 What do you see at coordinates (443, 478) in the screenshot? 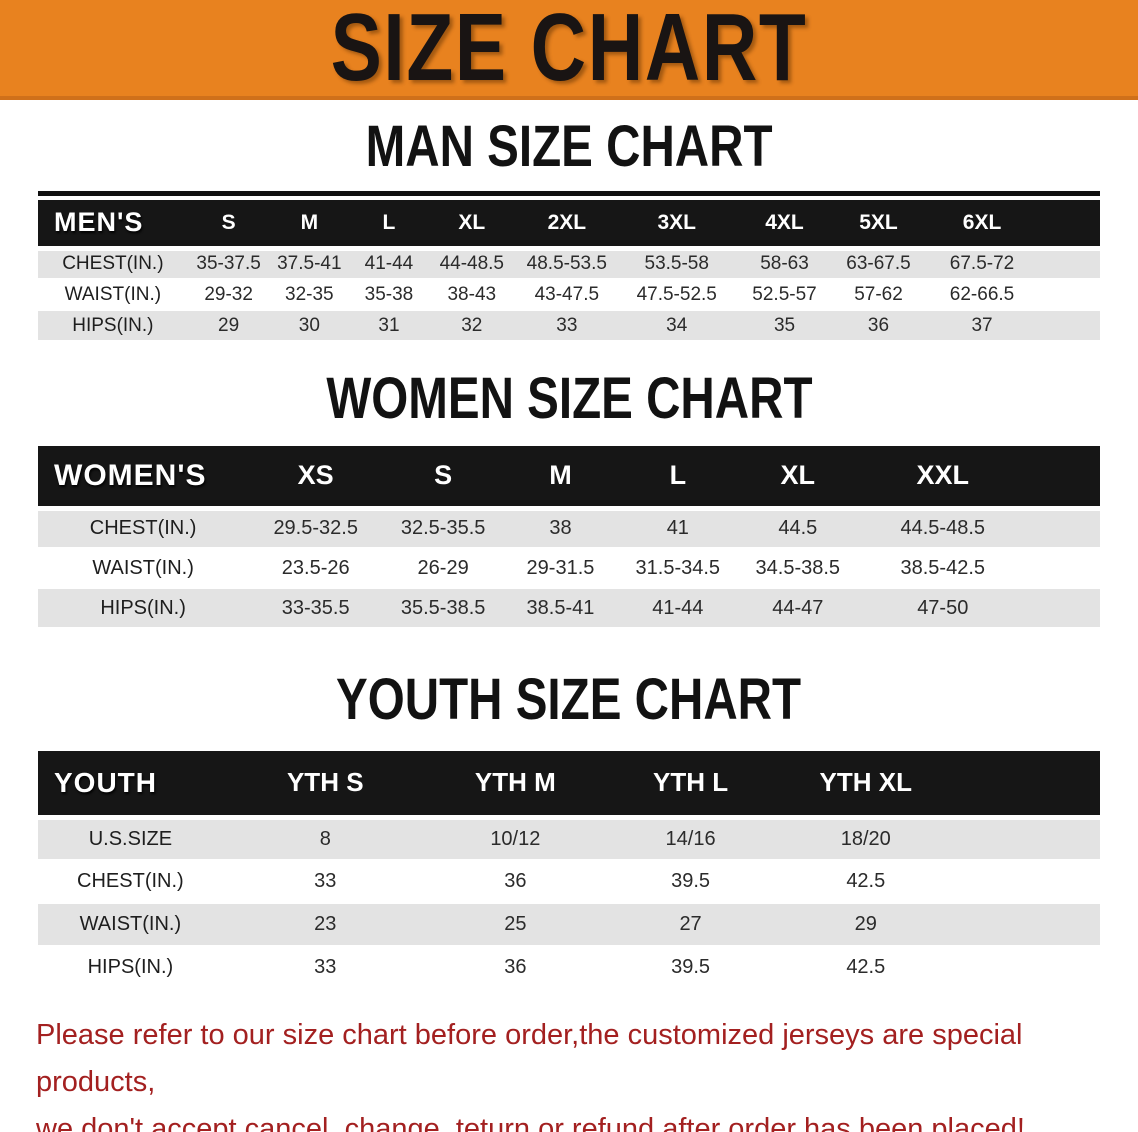
I see `column-header: S` at bounding box center [443, 478].